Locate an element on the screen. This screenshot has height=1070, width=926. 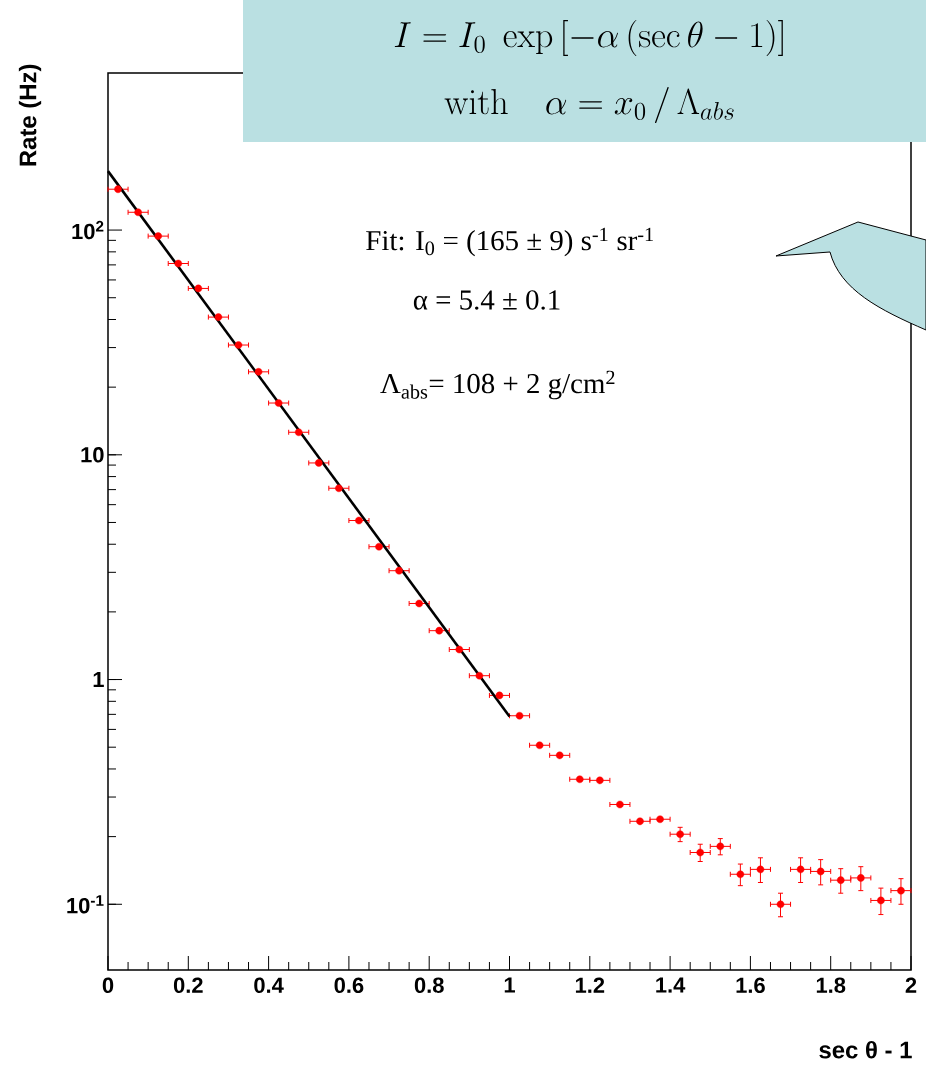
x-axis-title: sec θ - 1 is located at coordinates (865, 1049).